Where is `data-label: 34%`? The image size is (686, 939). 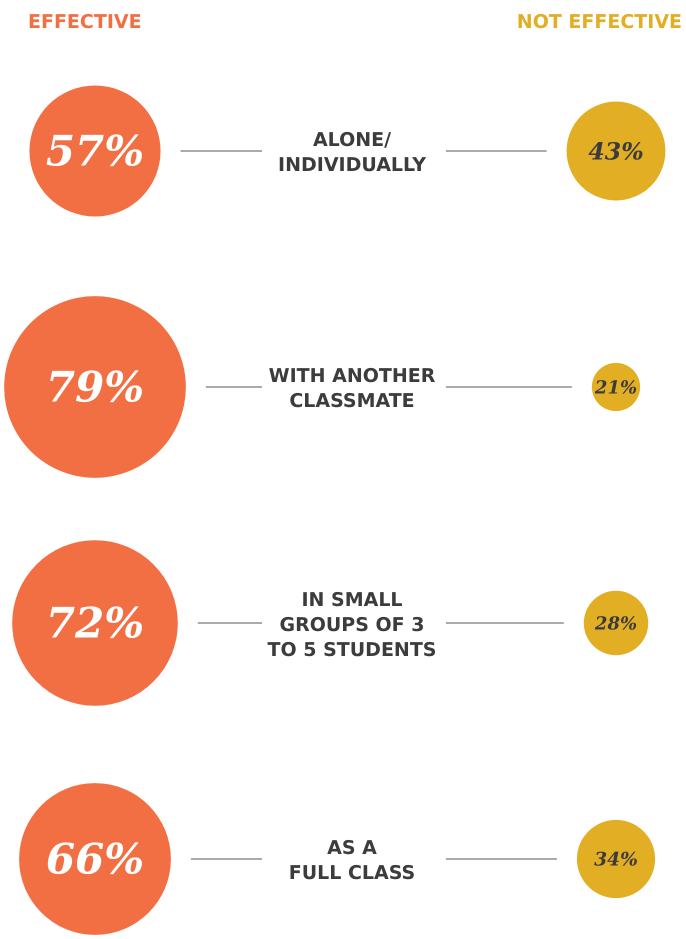 data-label: 34% is located at coordinates (616, 859).